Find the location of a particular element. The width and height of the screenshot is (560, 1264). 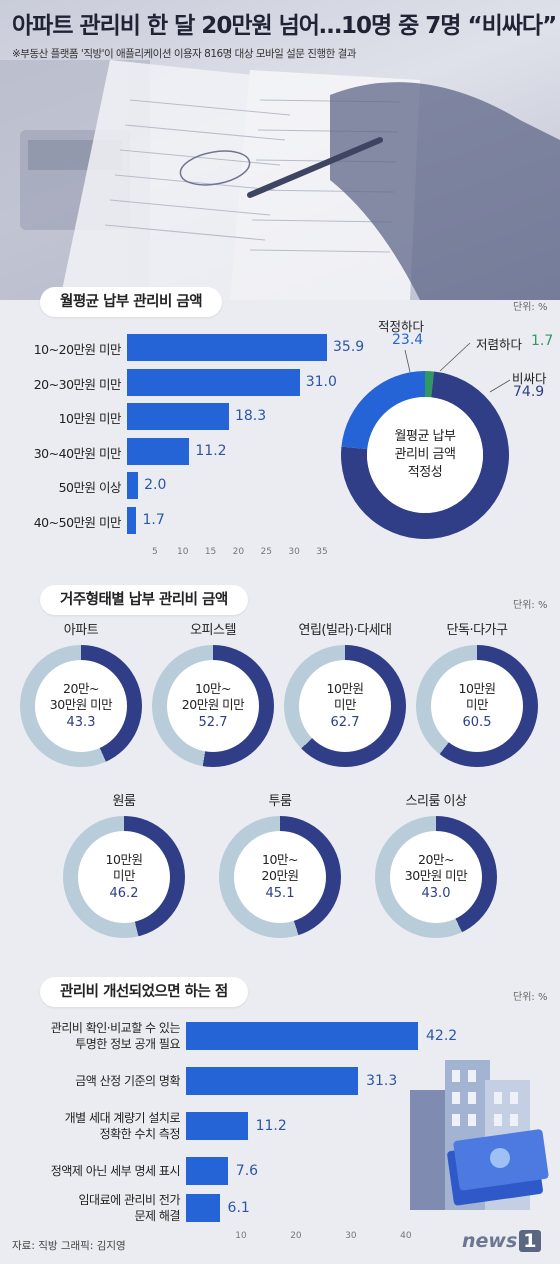

donut-value: 43.0 is located at coordinates (436, 893).